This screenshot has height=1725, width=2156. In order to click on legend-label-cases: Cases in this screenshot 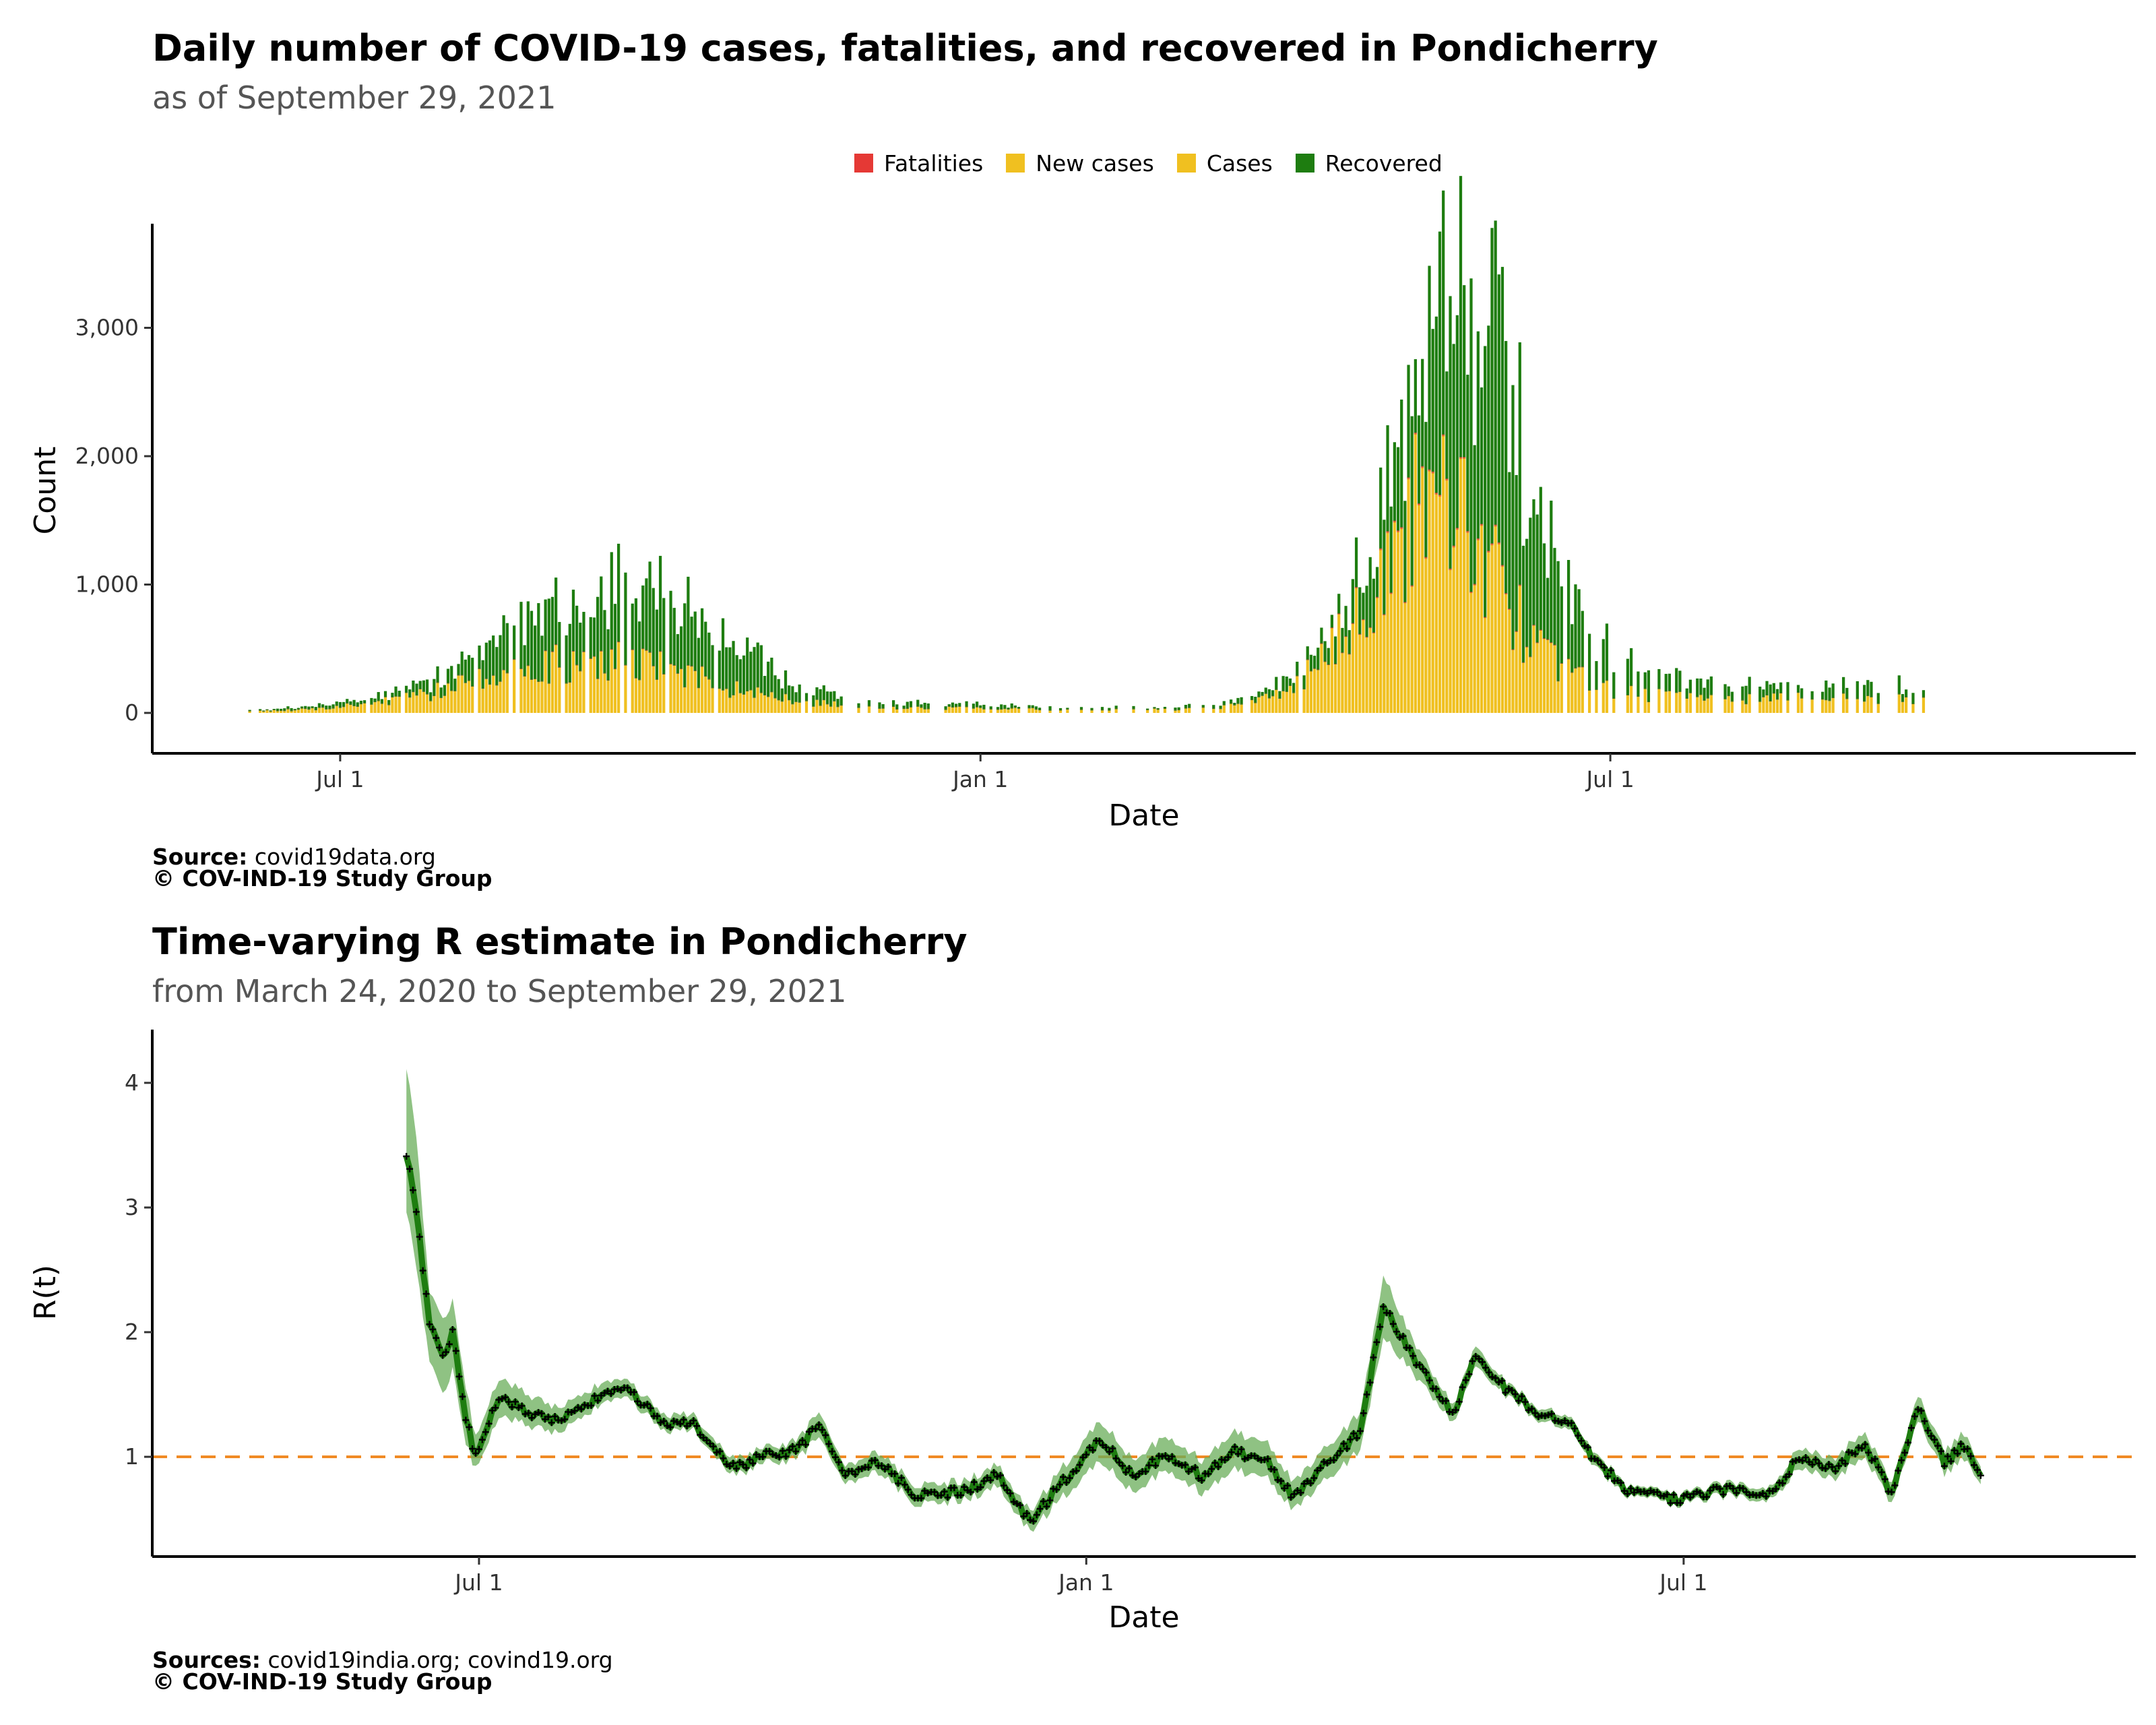, I will do `click(1239, 163)`.